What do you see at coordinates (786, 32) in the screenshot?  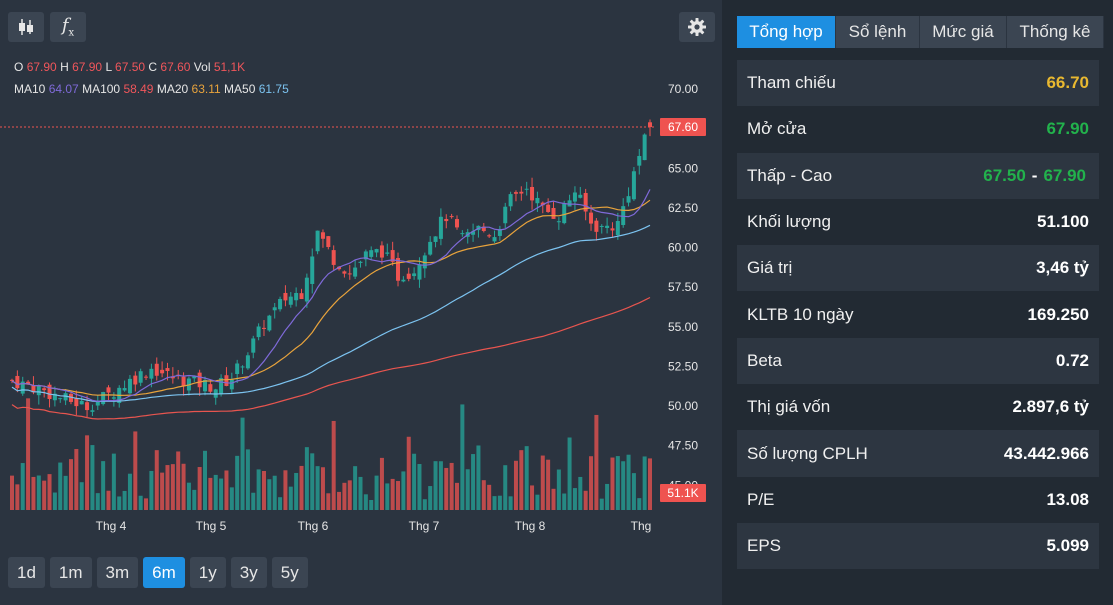 I see `tab-0: Tổng hợp` at bounding box center [786, 32].